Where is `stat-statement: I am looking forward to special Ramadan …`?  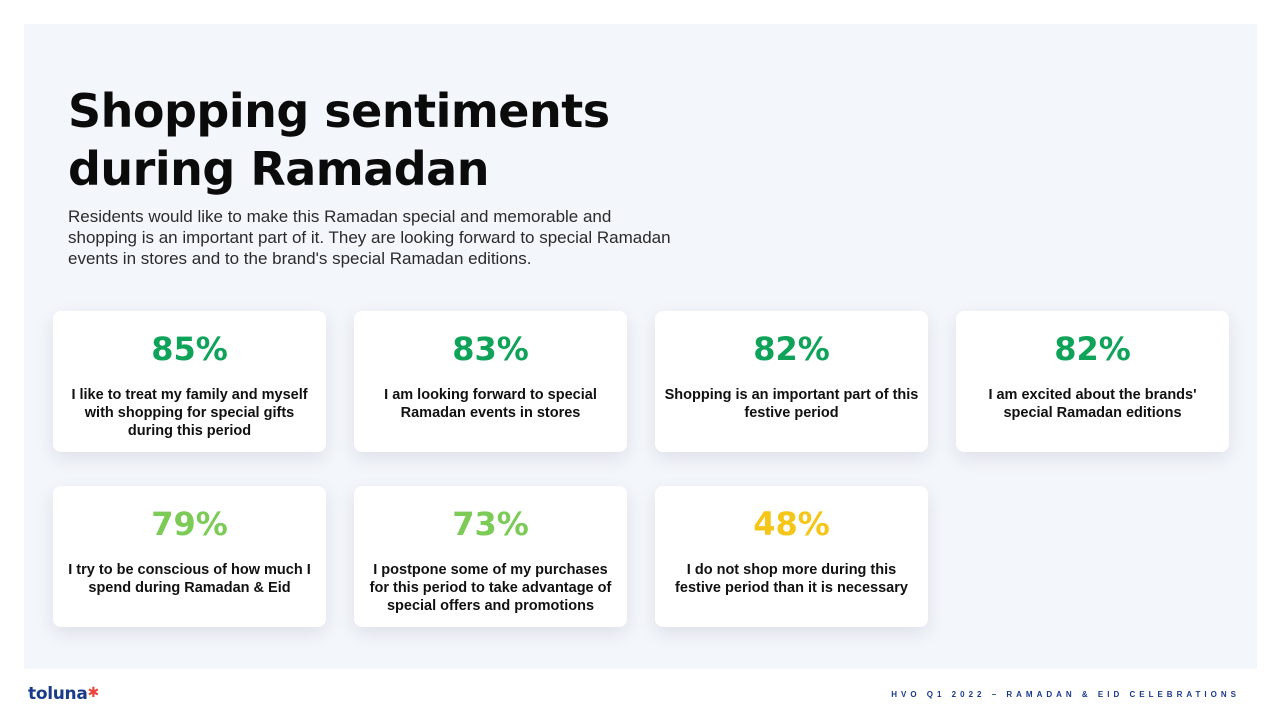 stat-statement: I am looking forward to special Ramadan … is located at coordinates (490, 404).